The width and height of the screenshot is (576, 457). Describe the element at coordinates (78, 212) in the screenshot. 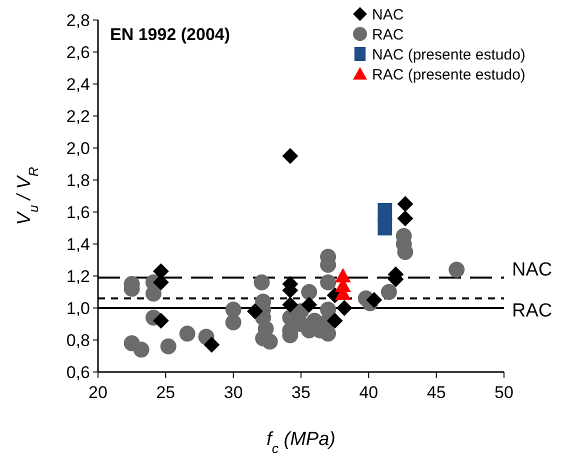

I see `y-tick-label: 1,6` at that location.